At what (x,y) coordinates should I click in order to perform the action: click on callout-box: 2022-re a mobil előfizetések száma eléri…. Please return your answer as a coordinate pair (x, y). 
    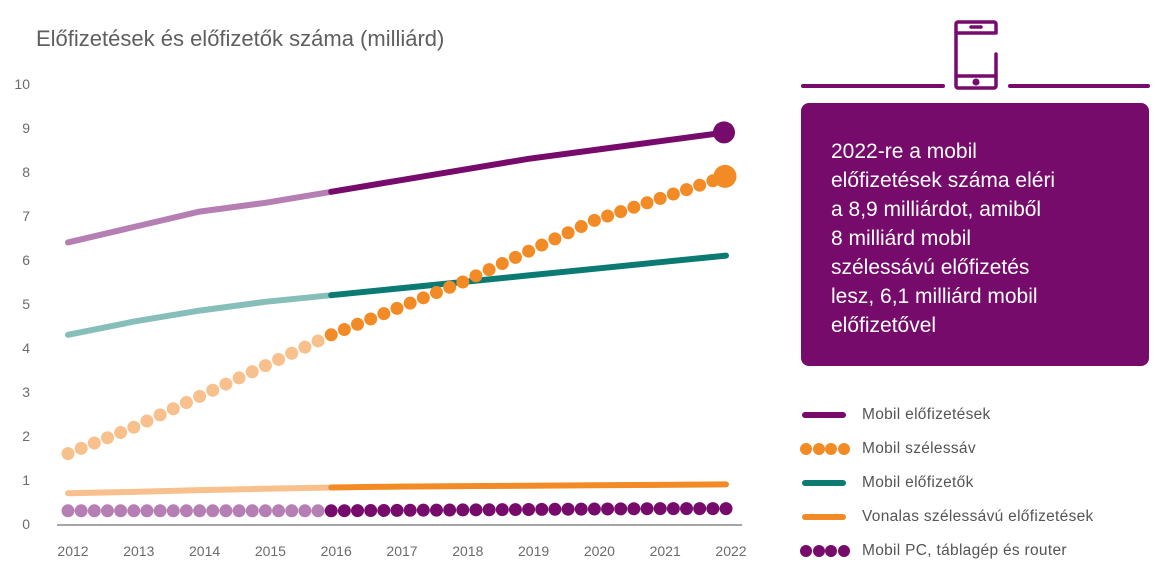
    Looking at the image, I should click on (975, 234).